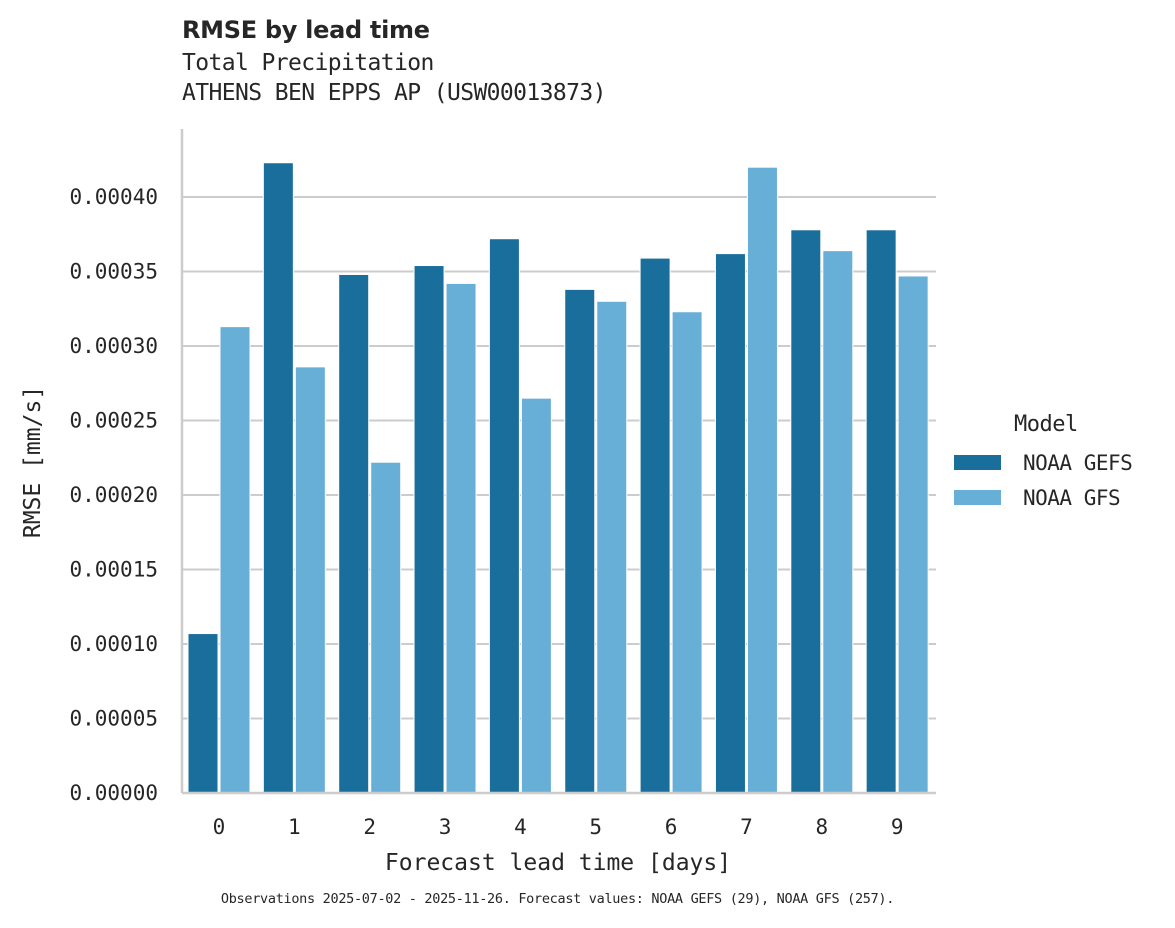 Image resolution: width=1175 pixels, height=928 pixels. What do you see at coordinates (746, 827) in the screenshot?
I see `x-tick-label: 7` at bounding box center [746, 827].